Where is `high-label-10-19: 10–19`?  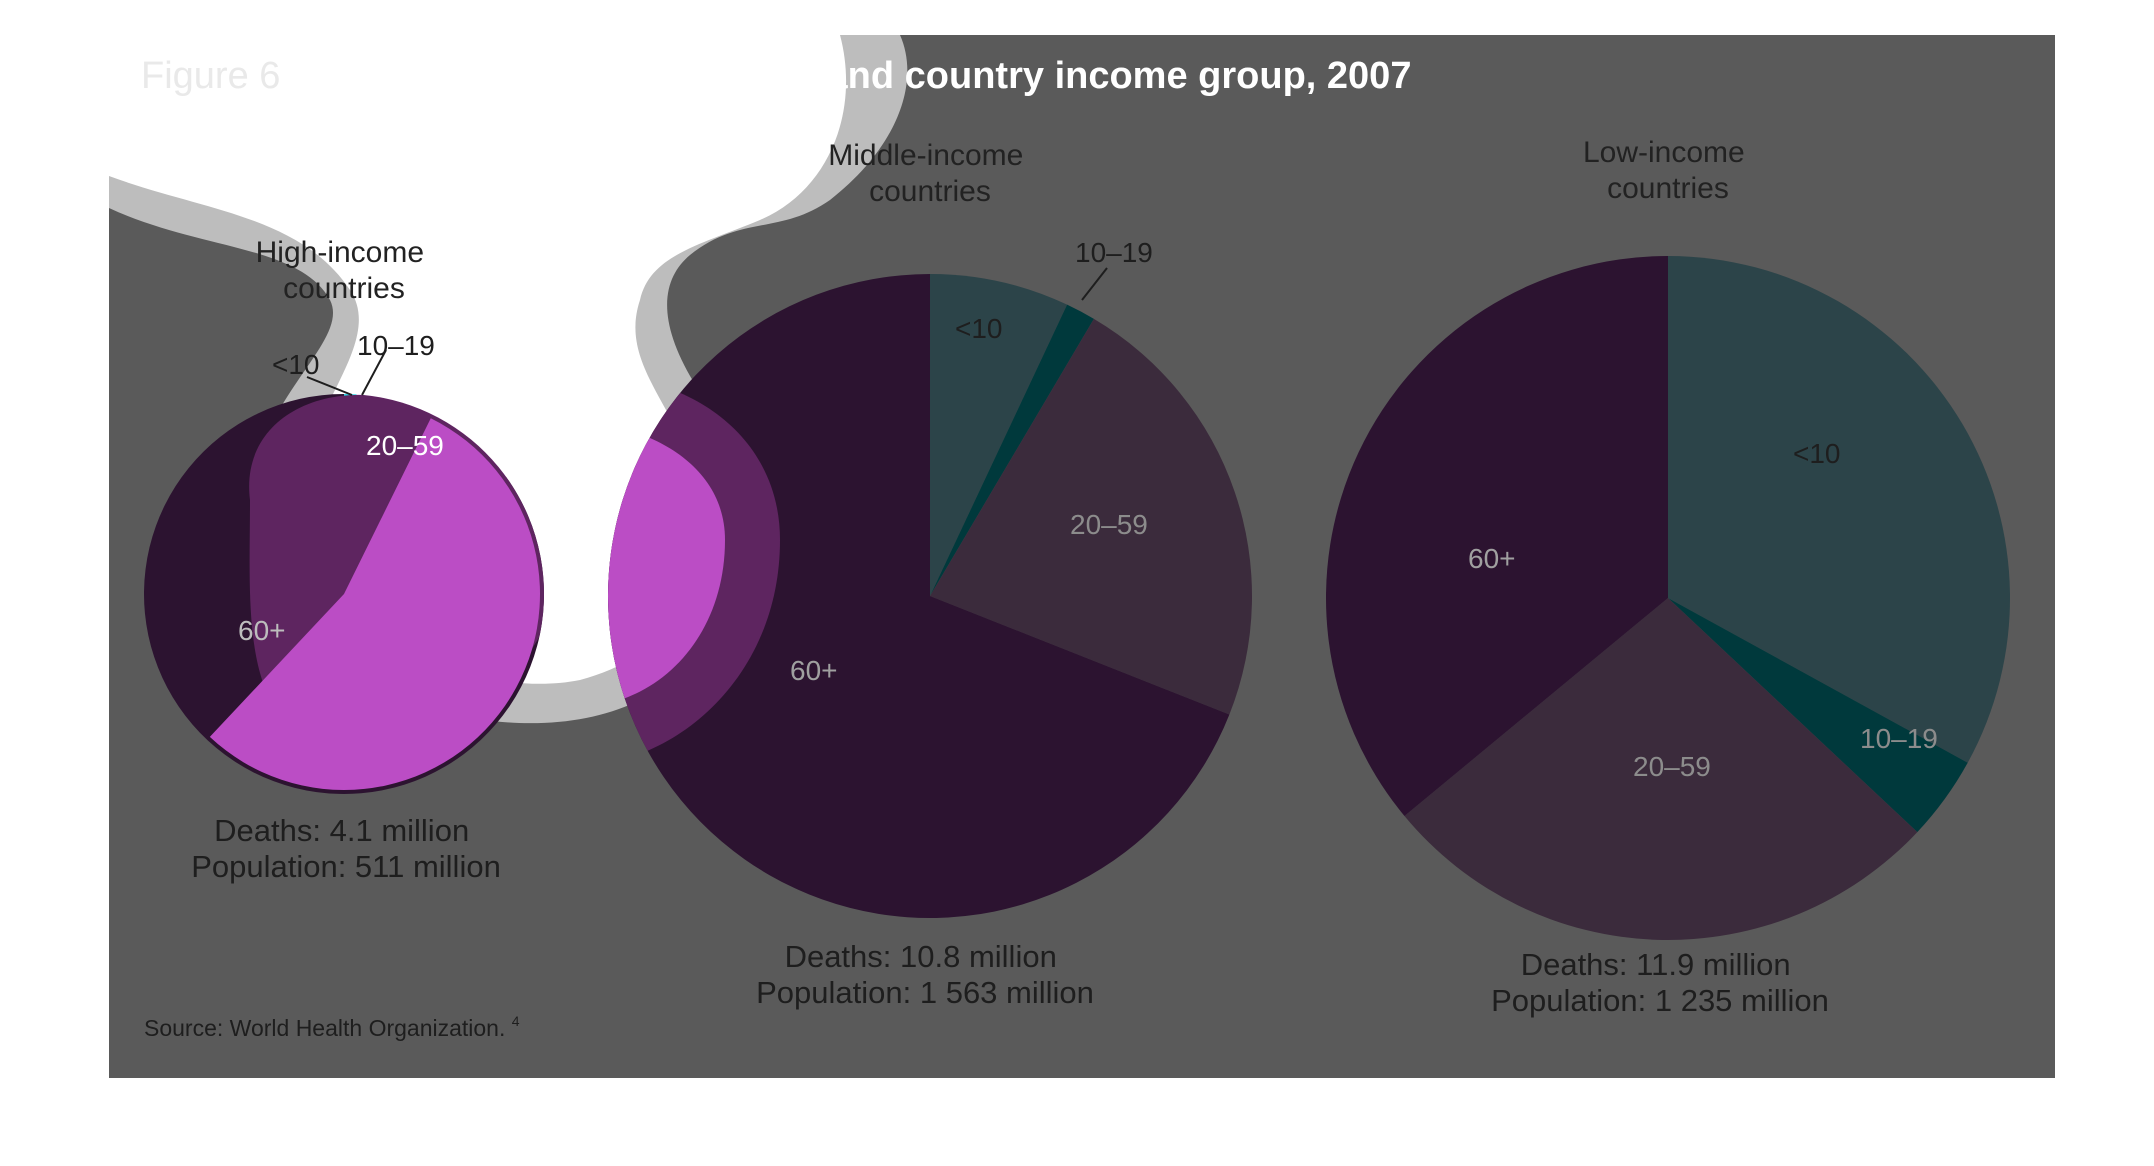 high-label-10-19: 10–19 is located at coordinates (396, 345).